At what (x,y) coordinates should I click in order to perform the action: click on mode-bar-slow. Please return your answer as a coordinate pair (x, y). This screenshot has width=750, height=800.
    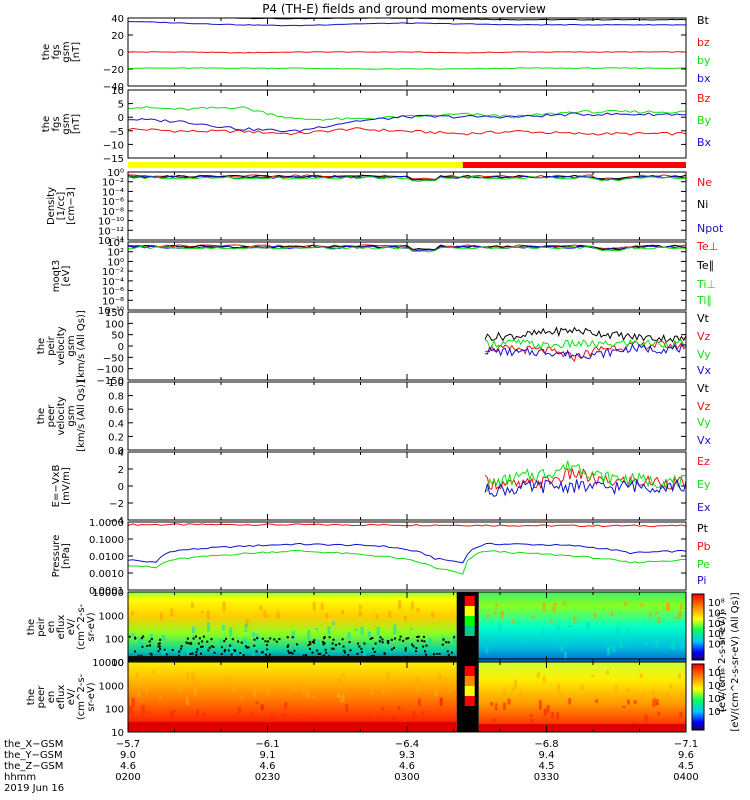
    Looking at the image, I should click on (295, 165).